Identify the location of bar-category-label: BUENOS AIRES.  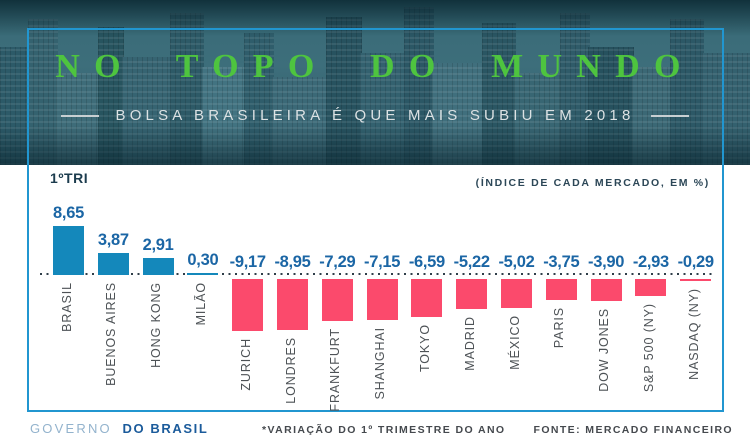
(111, 334).